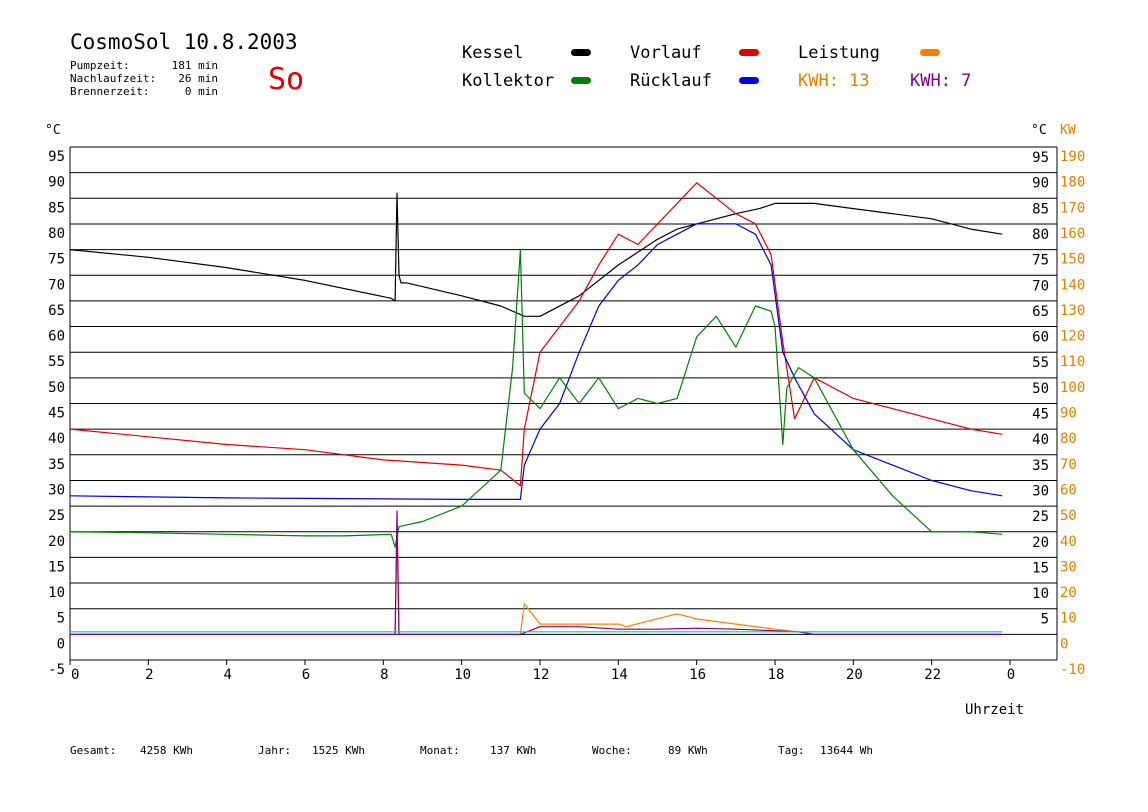  Describe the element at coordinates (941, 81) in the screenshot. I see `legend-kwh-second: KWH: 7` at that location.